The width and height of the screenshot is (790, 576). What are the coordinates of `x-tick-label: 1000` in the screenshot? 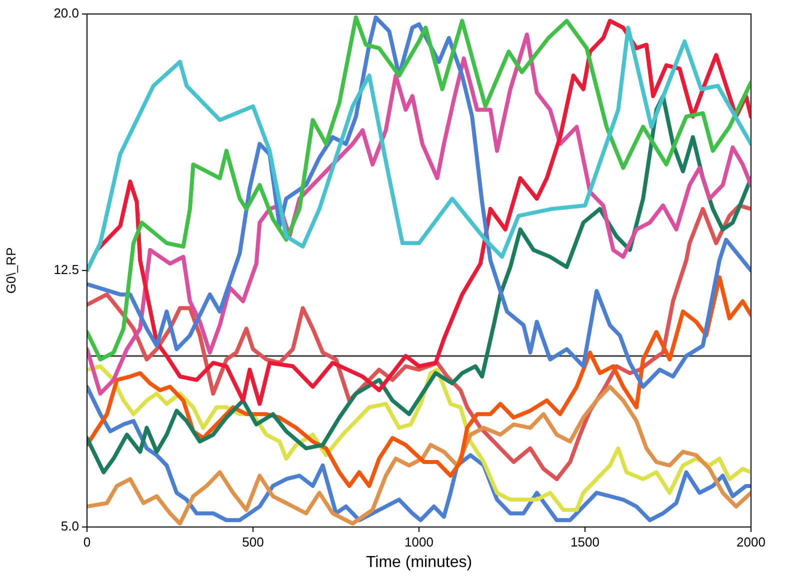 It's located at (419, 542).